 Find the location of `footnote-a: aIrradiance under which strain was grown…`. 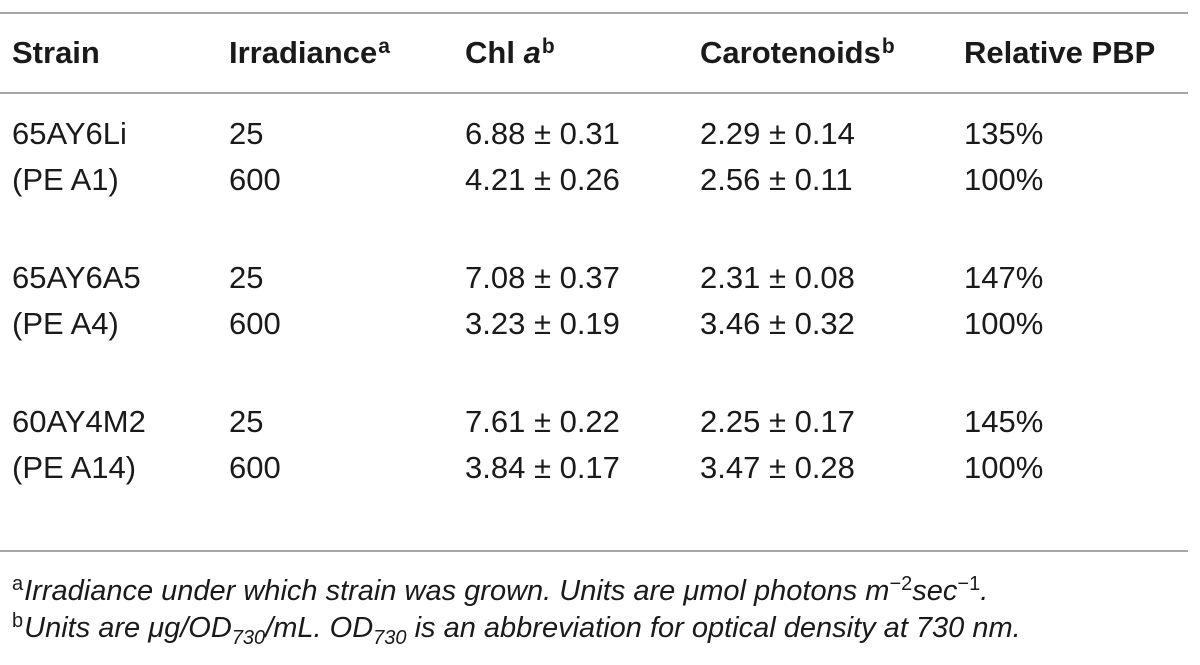

footnote-a: aIrradiance under which strain was grown… is located at coordinates (500, 590).